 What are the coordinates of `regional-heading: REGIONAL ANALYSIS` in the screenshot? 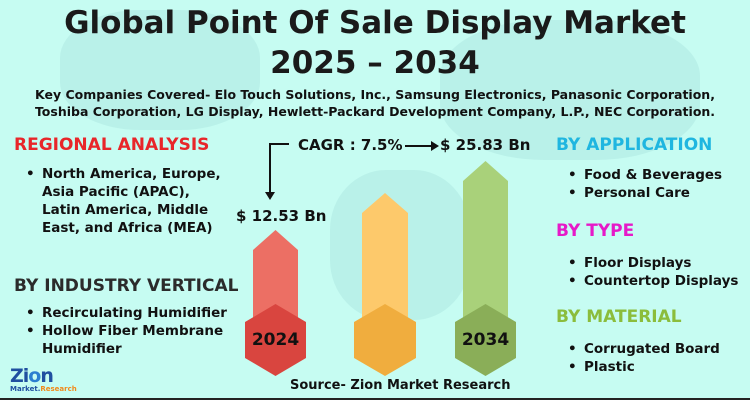 It's located at (112, 145).